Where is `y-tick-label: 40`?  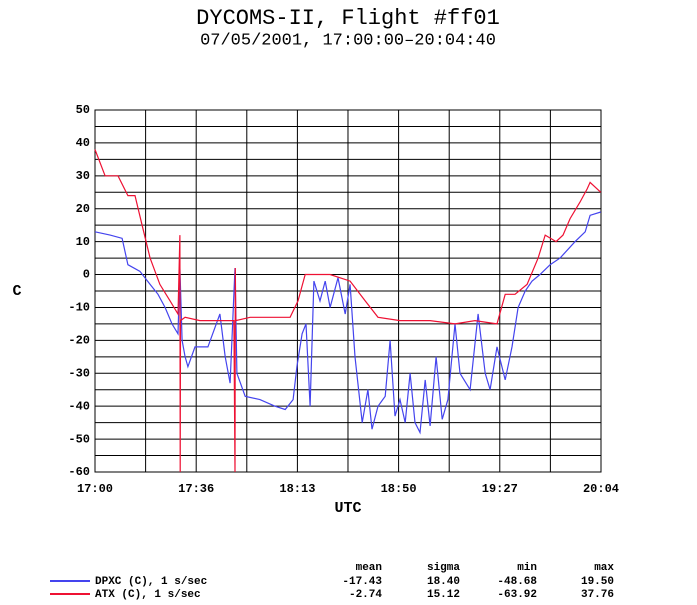
y-tick-label: 40 is located at coordinates (83, 143).